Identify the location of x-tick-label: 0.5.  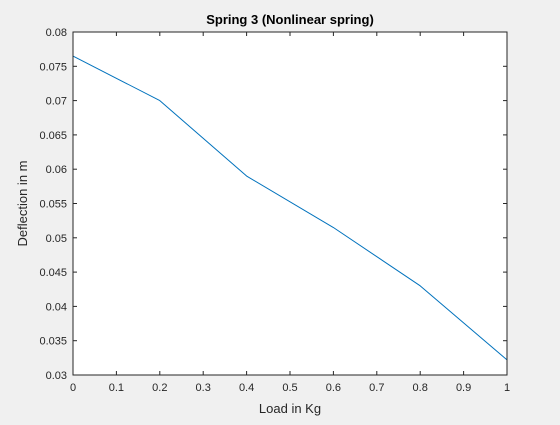
(289, 388).